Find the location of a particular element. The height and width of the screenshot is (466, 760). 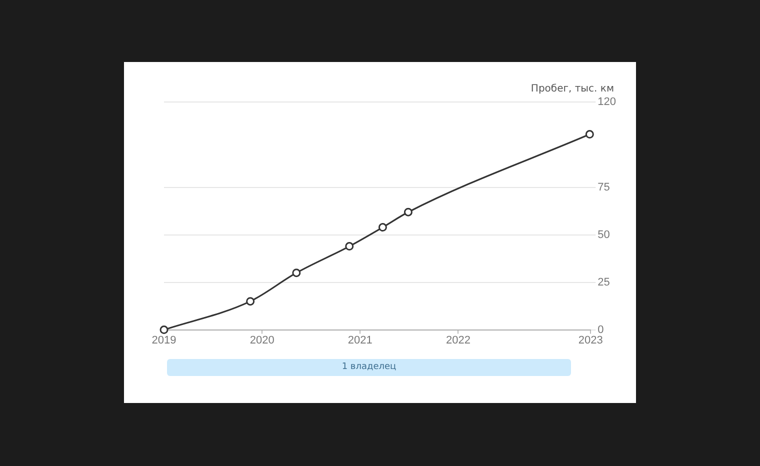

ownership-strip: 1 владелец is located at coordinates (369, 367).